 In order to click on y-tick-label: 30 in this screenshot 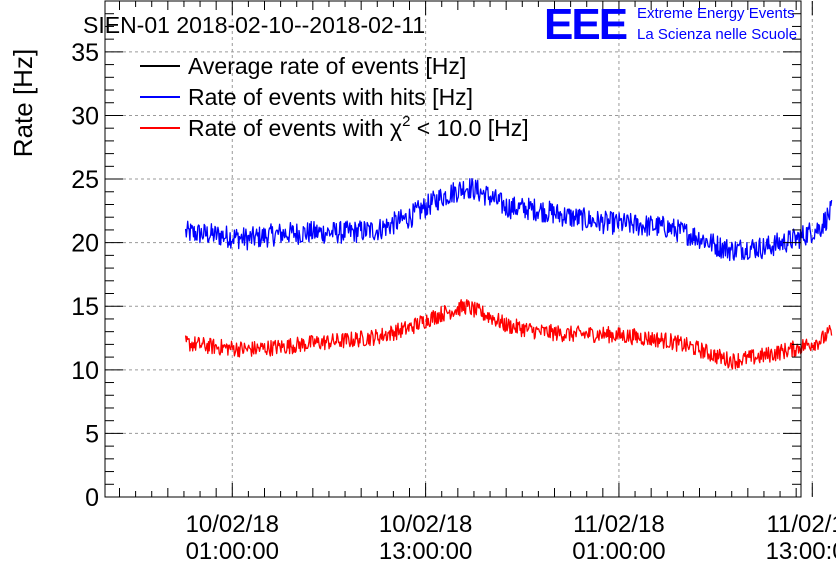, I will do `click(85, 116)`.